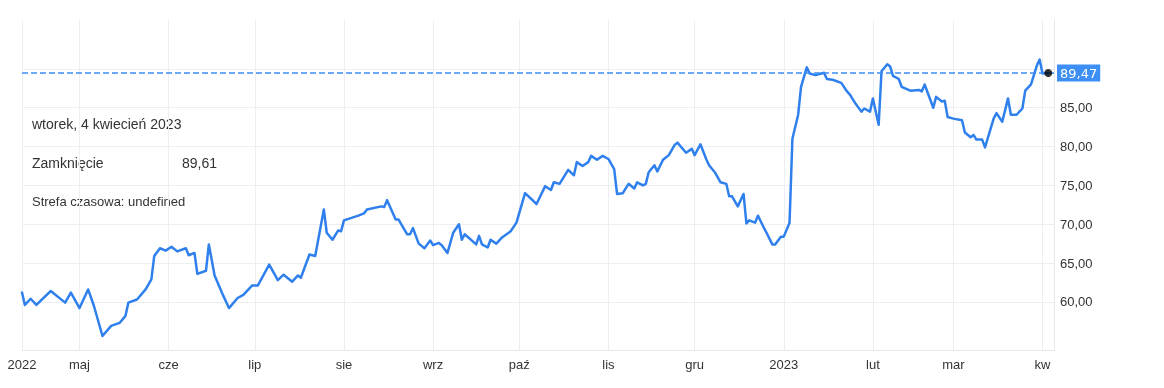  What do you see at coordinates (1076, 263) in the screenshot?
I see `y-tick-label: 65,00` at bounding box center [1076, 263].